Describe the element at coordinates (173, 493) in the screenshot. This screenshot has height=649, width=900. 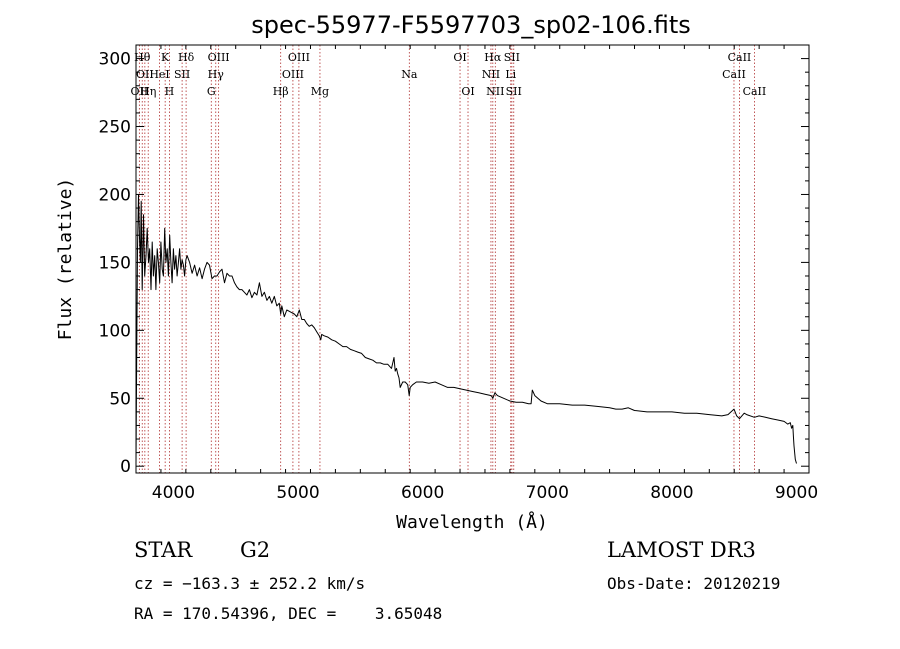
I see `x-tick-label: 4000` at that location.